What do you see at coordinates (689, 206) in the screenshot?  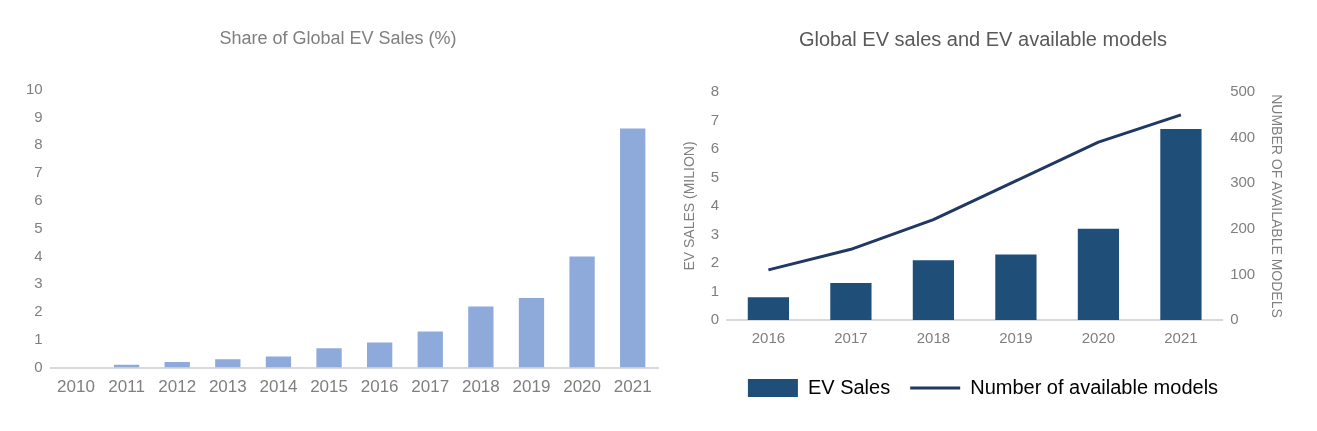 I see `y-axis-title: EV SALES (MILION)` at bounding box center [689, 206].